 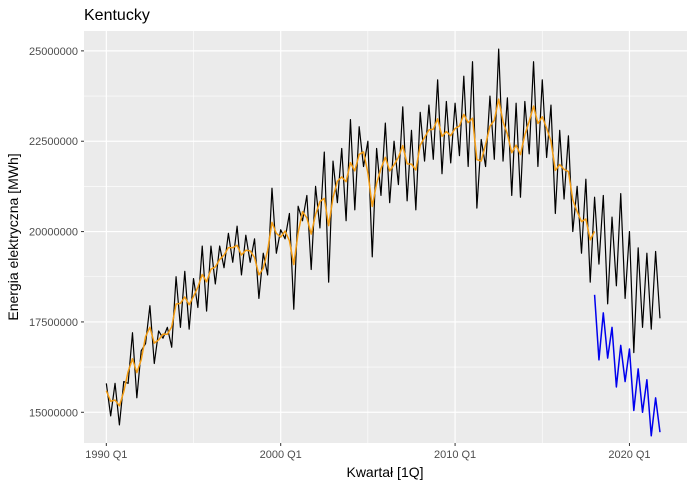 I want to click on x-axis: 1990 Q1 2000 Q1 2010 Q1 2020 Q1, so click(x=368, y=452).